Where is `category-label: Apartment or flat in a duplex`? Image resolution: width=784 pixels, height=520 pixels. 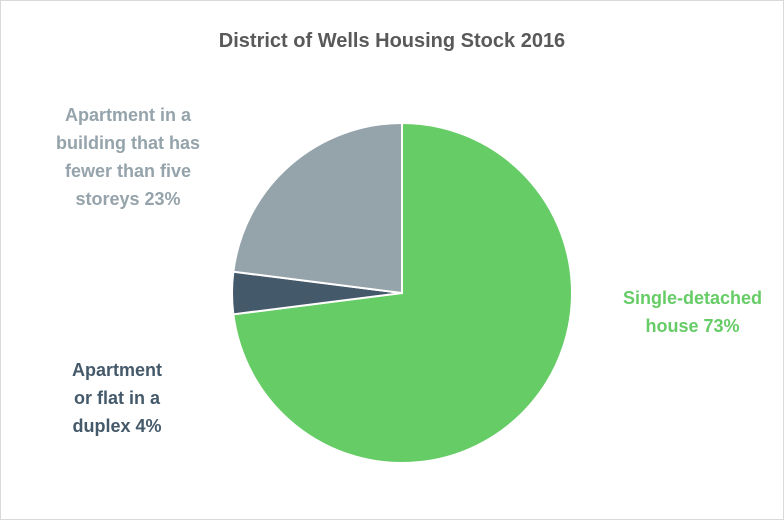 category-label: Apartment or flat in a duplex is located at coordinates (116, 398).